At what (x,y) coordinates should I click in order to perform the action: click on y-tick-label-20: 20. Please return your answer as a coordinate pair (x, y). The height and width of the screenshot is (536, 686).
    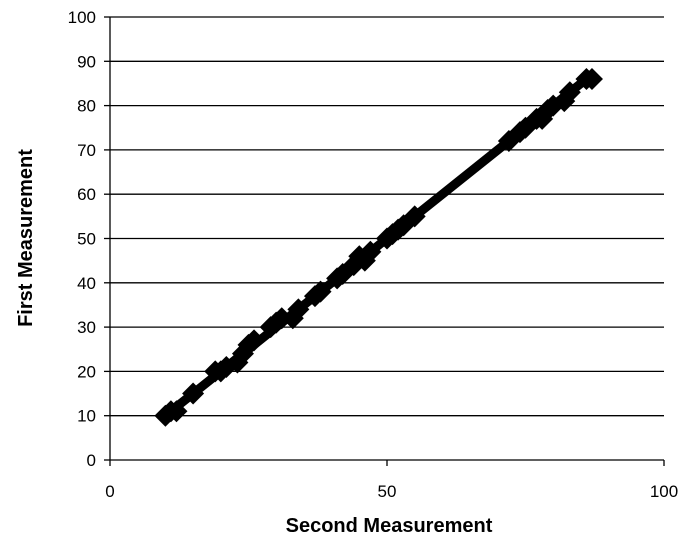
    Looking at the image, I should click on (86, 371).